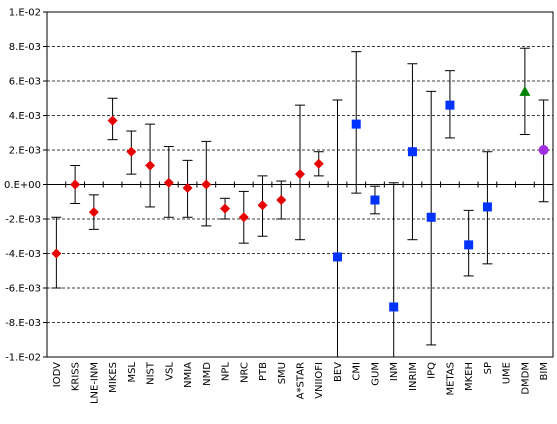  Describe the element at coordinates (375, 374) in the screenshot. I see `x-category-label: GUM` at that location.